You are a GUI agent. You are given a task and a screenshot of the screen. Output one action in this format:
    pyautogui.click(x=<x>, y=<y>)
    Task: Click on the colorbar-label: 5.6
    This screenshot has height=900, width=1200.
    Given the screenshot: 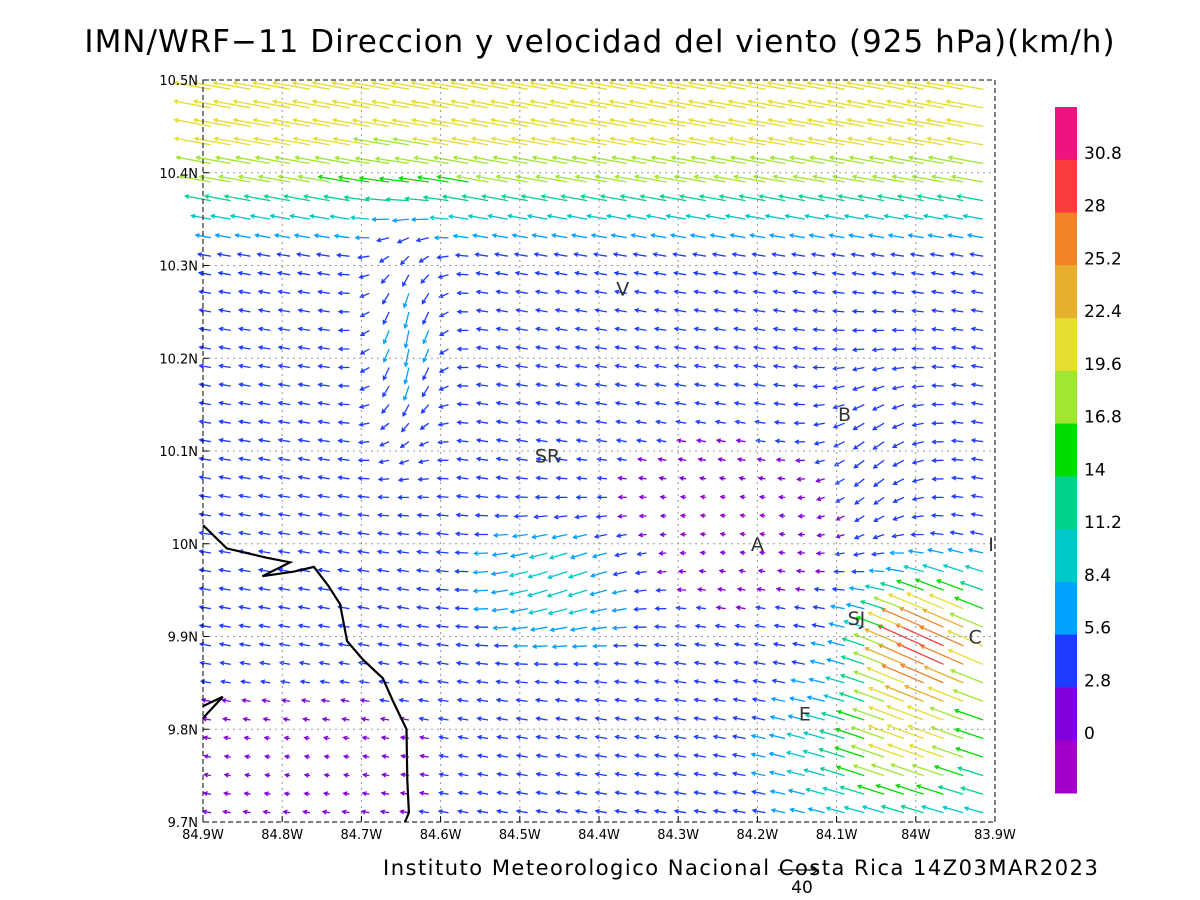 What is the action you would take?
    pyautogui.click(x=1097, y=629)
    